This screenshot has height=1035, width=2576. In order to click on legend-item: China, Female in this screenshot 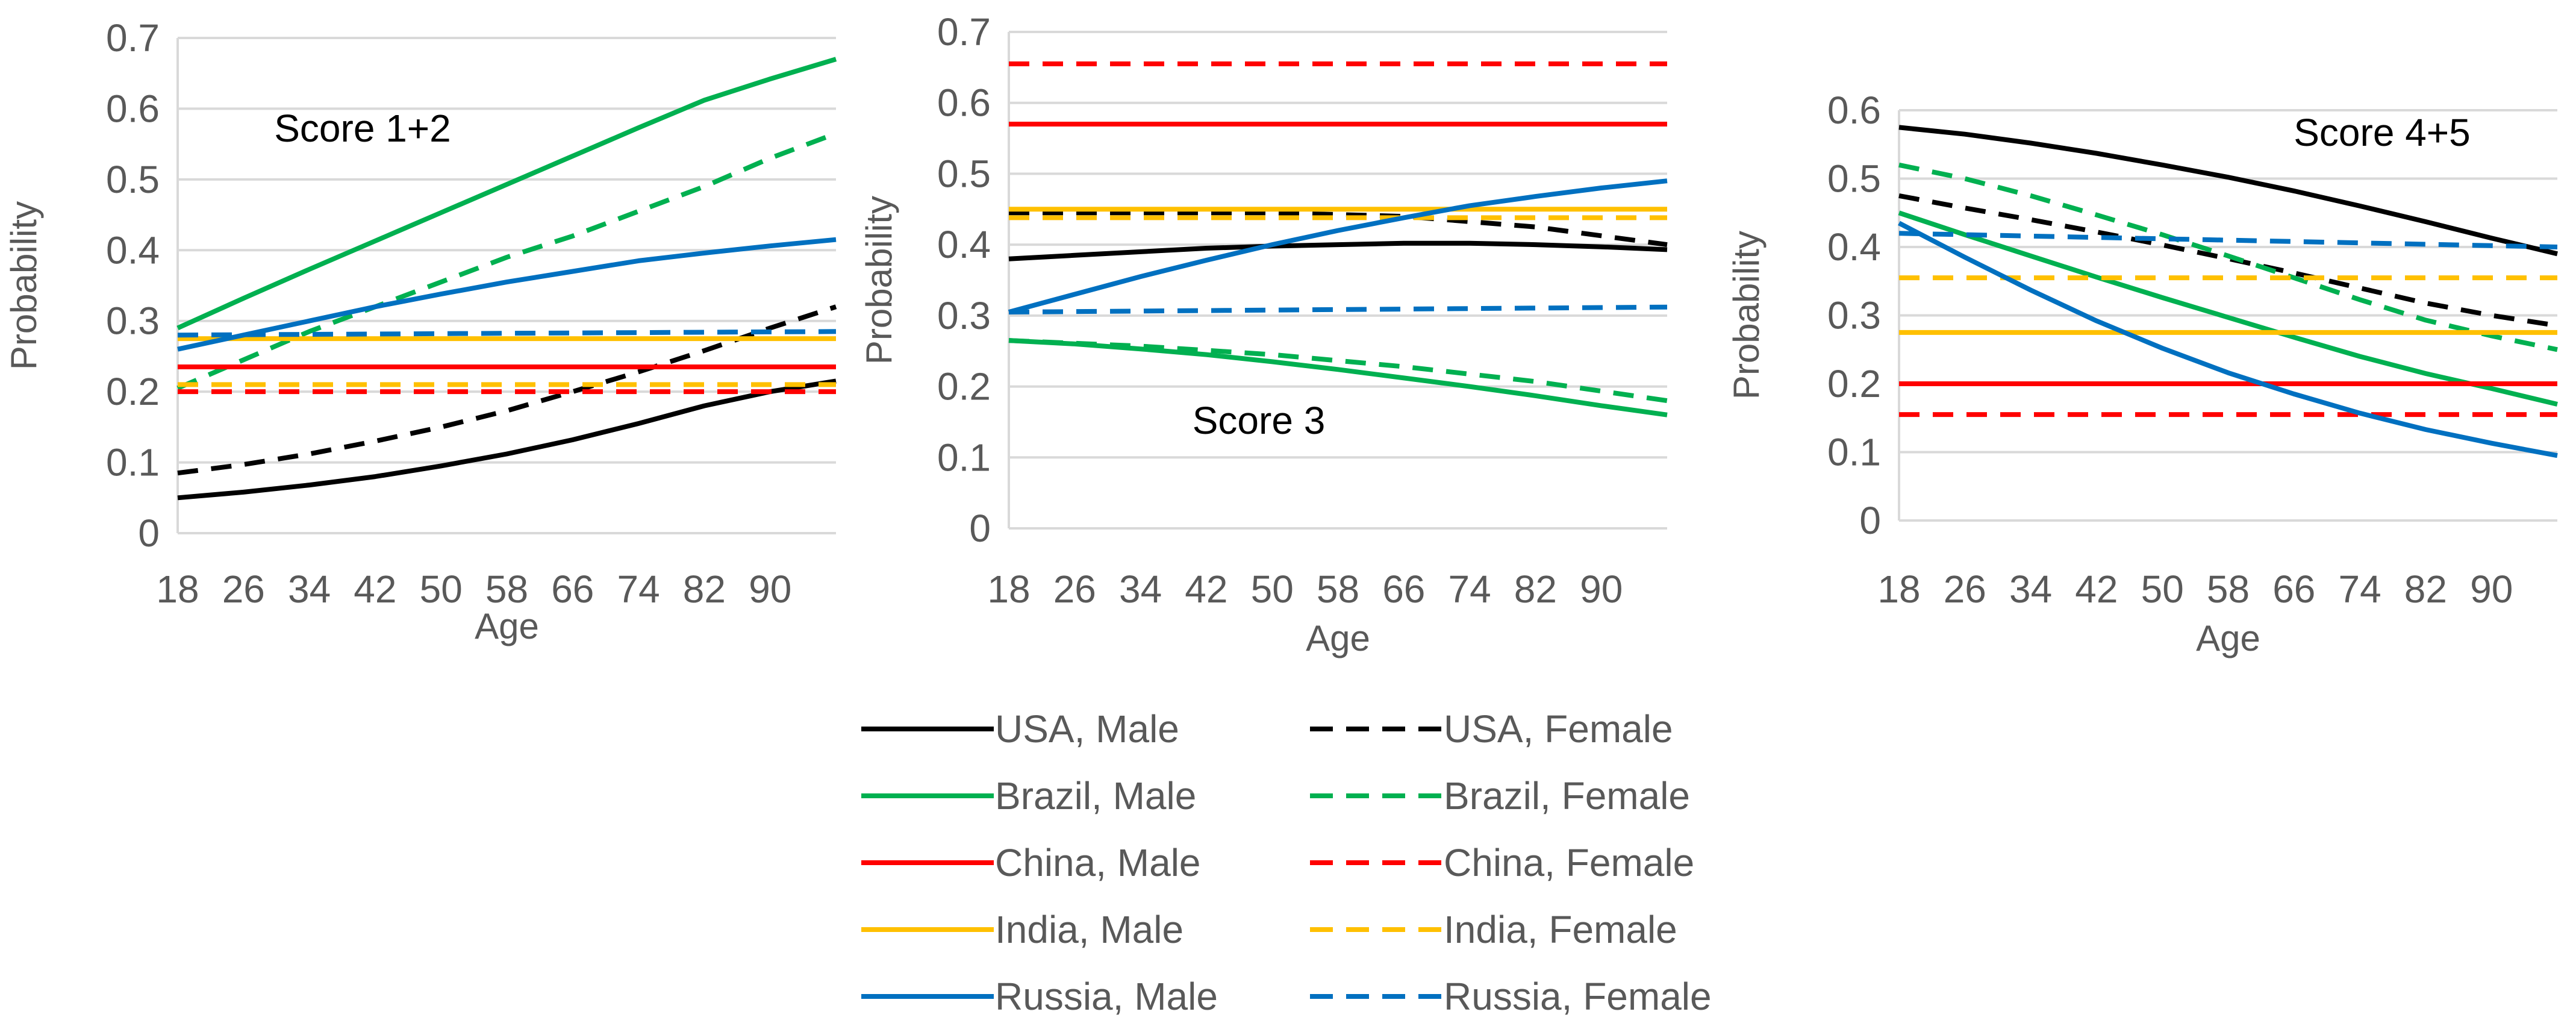, I will do `click(1502, 863)`.